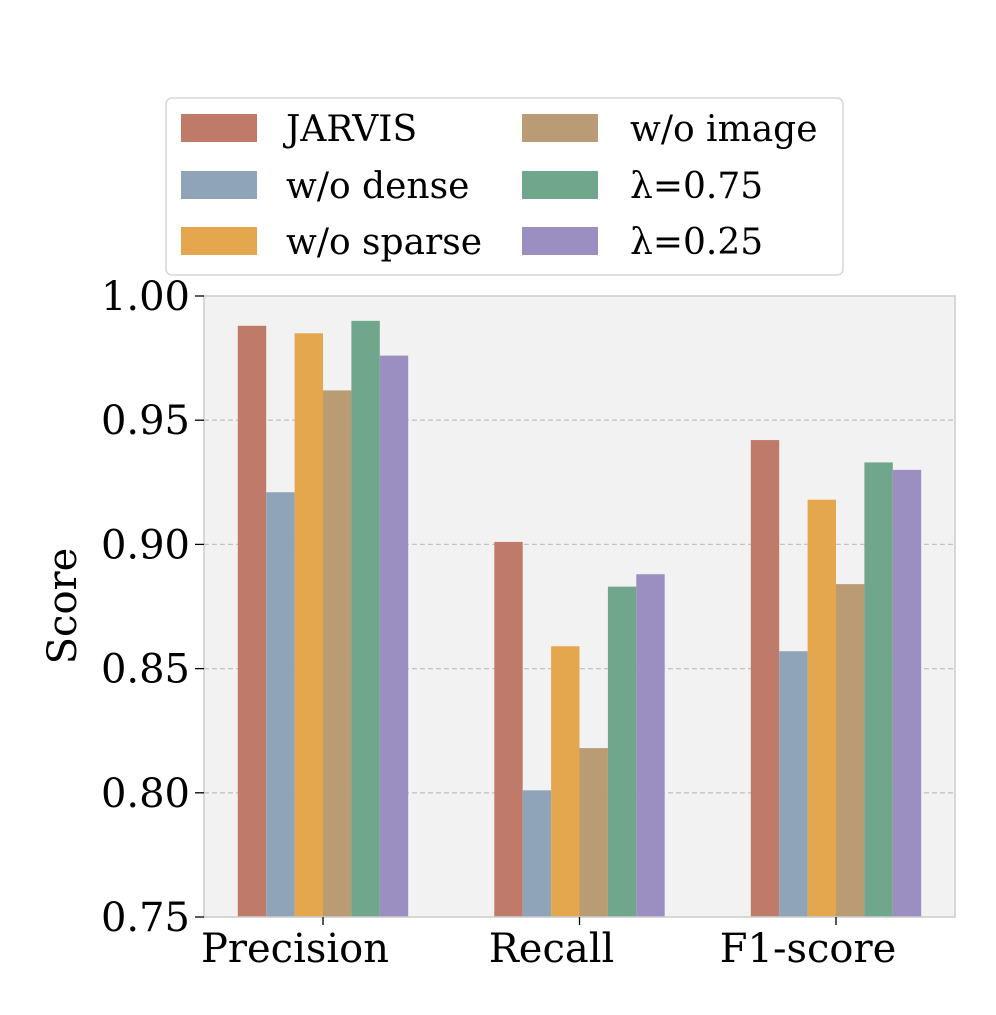 Image resolution: width=996 pixels, height=1015 pixels. What do you see at coordinates (696, 186) in the screenshot?
I see `legend-label: λ=0.75` at bounding box center [696, 186].